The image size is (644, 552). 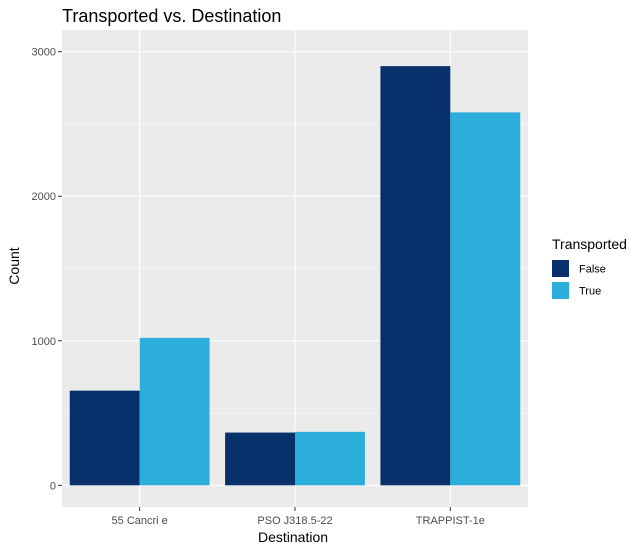 What do you see at coordinates (294, 521) in the screenshot?
I see `x-tick-label: PSO J318.5-22` at bounding box center [294, 521].